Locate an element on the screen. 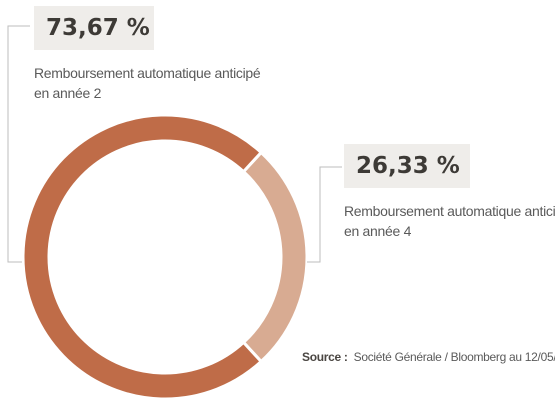  data-label-2: 26,33 % is located at coordinates (408, 166).